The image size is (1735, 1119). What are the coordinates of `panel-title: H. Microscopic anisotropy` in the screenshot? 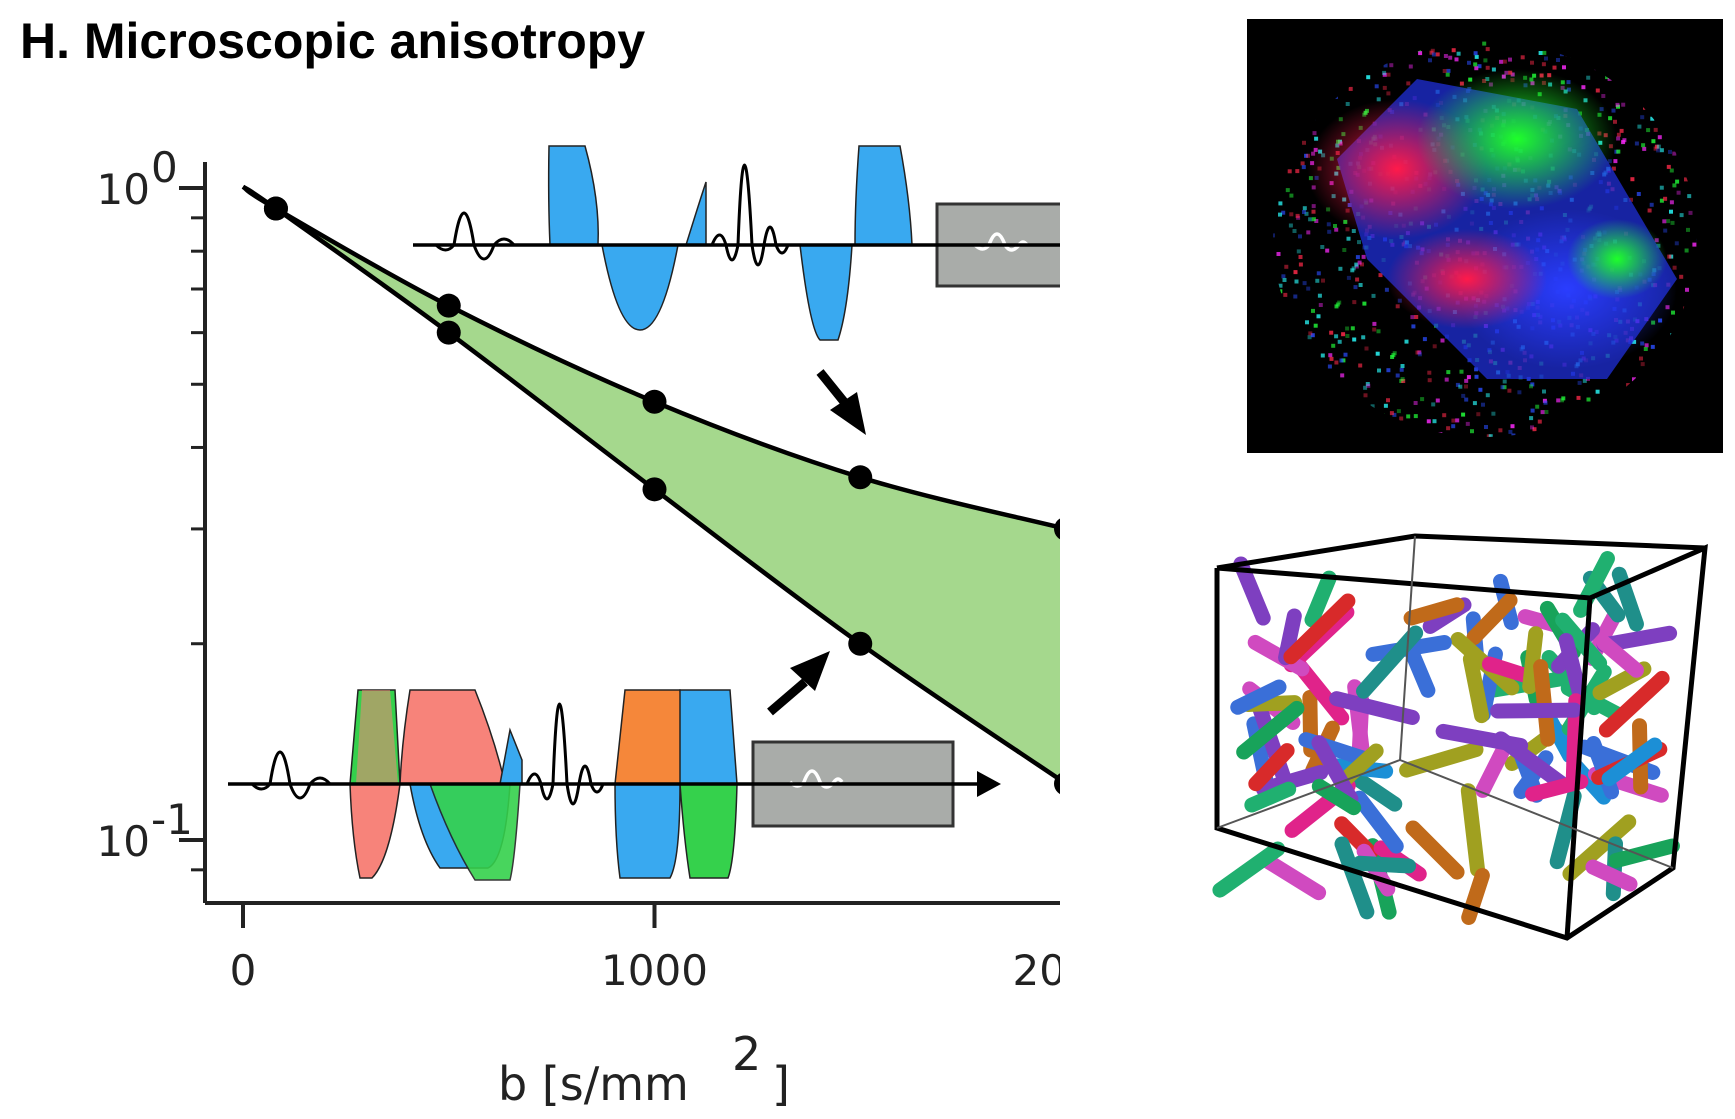 It's located at (333, 41).